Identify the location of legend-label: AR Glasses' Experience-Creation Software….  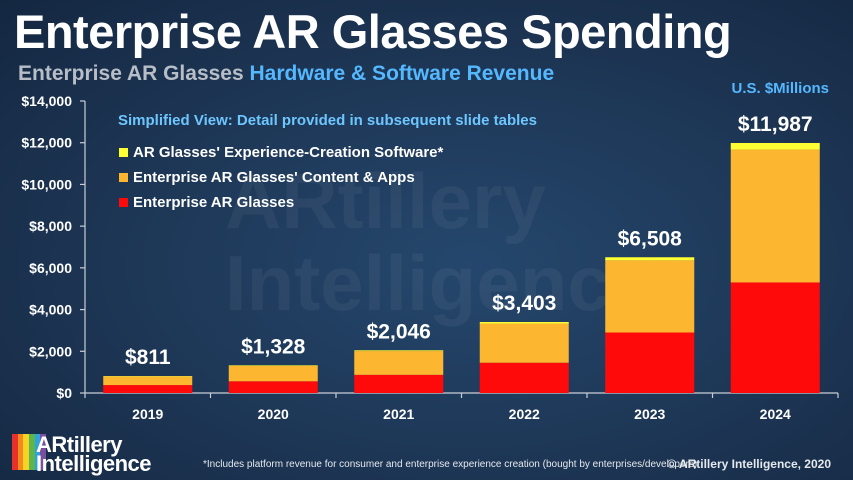
(288, 152).